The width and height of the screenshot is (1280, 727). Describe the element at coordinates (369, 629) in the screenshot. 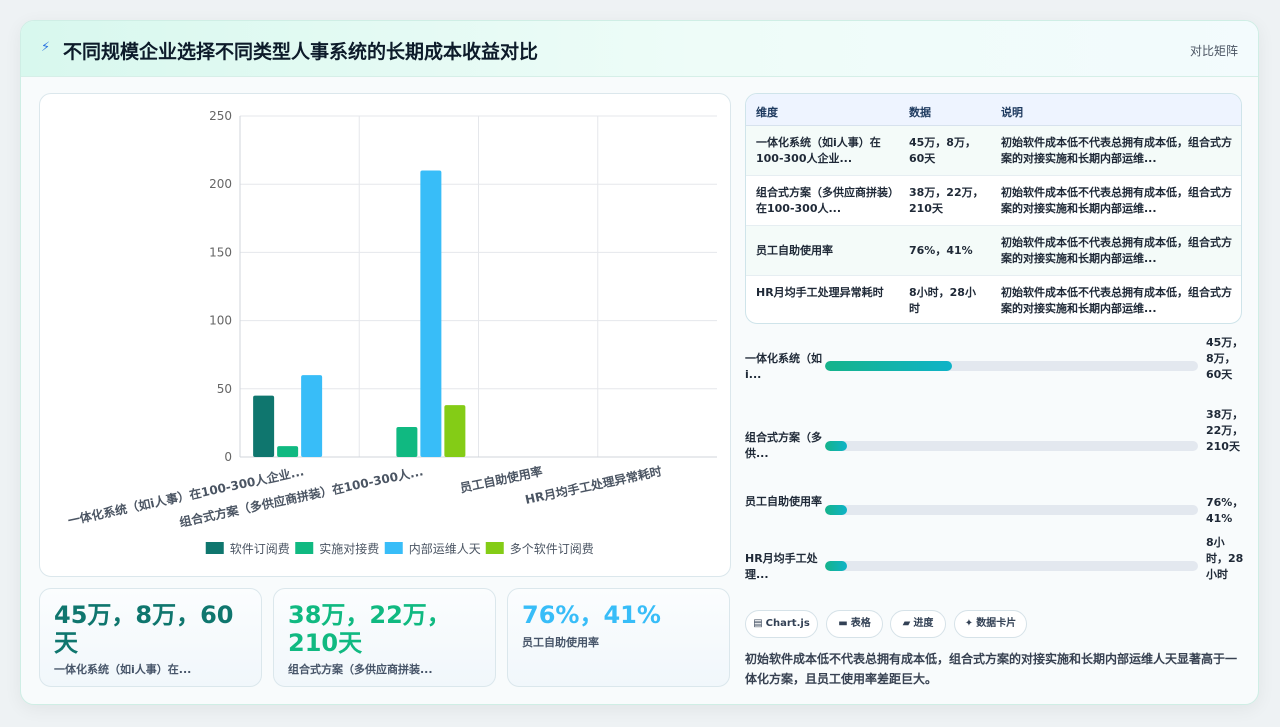

I see `kpi-value: 38万，22万，210天` at that location.